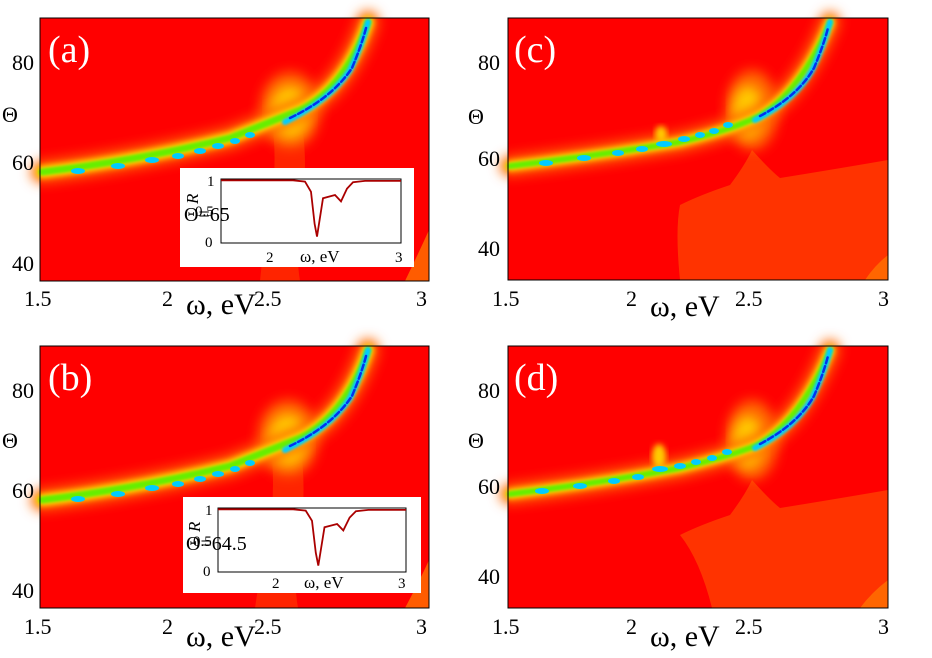 Image resolution: width=932 pixels, height=658 pixels. What do you see at coordinates (324, 582) in the screenshot?
I see `panel-b-inset-xlabel: ω, eV` at bounding box center [324, 582].